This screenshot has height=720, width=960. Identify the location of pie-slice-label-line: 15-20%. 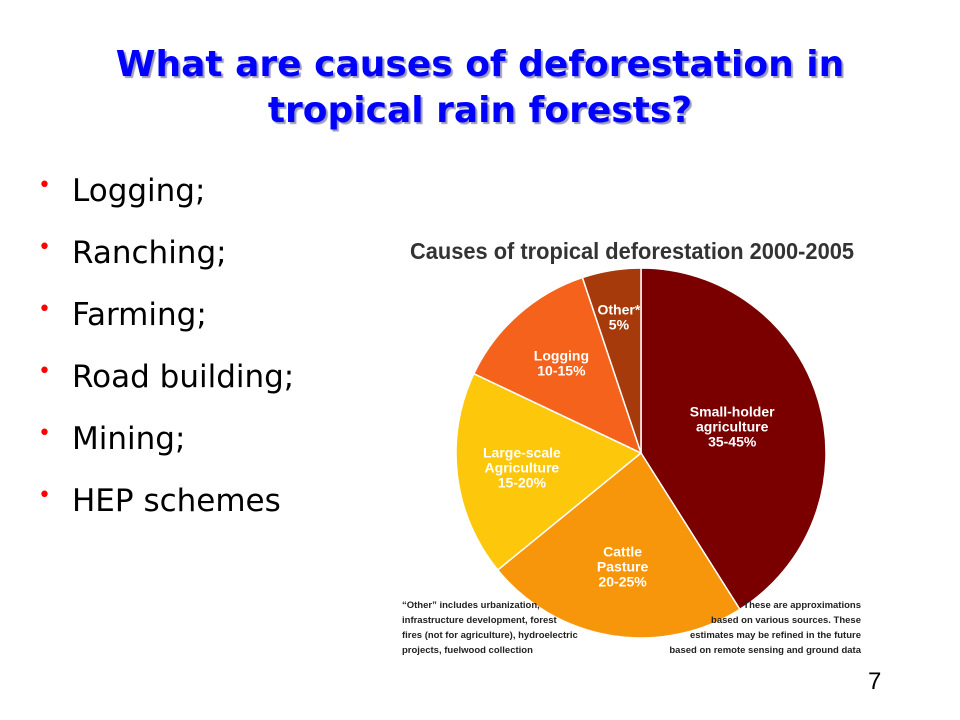
(522, 483).